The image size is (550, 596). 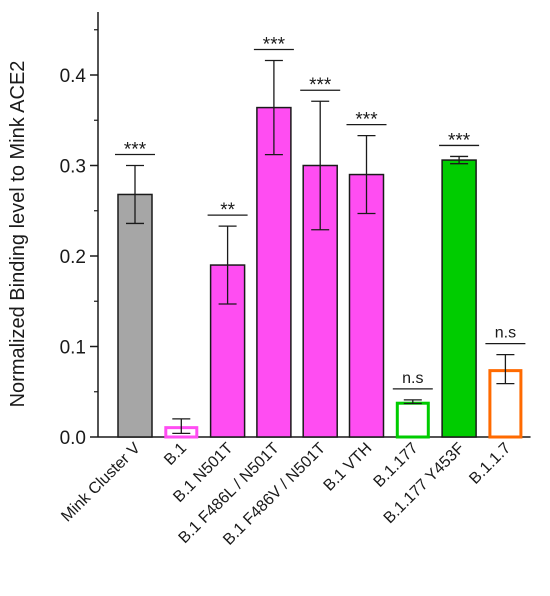 What do you see at coordinates (348, 467) in the screenshot?
I see `x-tick-label: B.1 VTH` at bounding box center [348, 467].